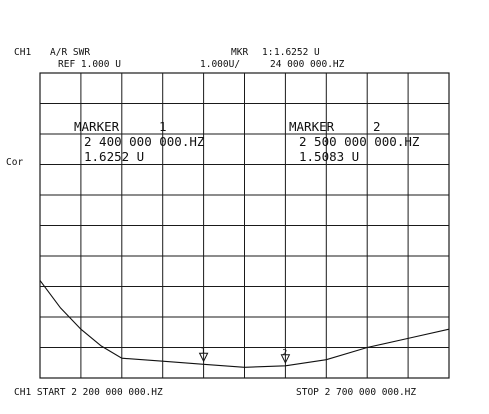 The image size is (489, 414). Describe the element at coordinates (239, 52) in the screenshot. I see `marker-header-label: MKR` at that location.